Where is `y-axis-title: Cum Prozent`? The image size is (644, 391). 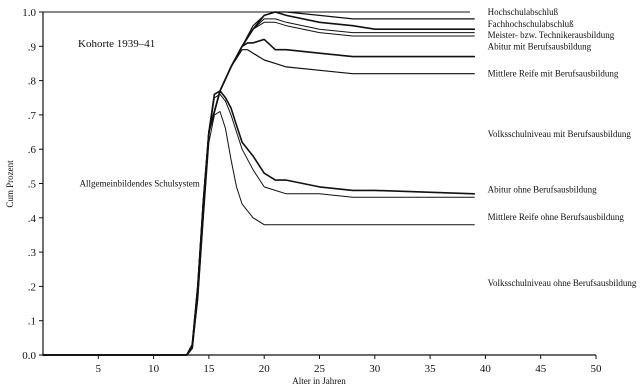 y-axis-title: Cum Prozent is located at coordinates (10, 184).